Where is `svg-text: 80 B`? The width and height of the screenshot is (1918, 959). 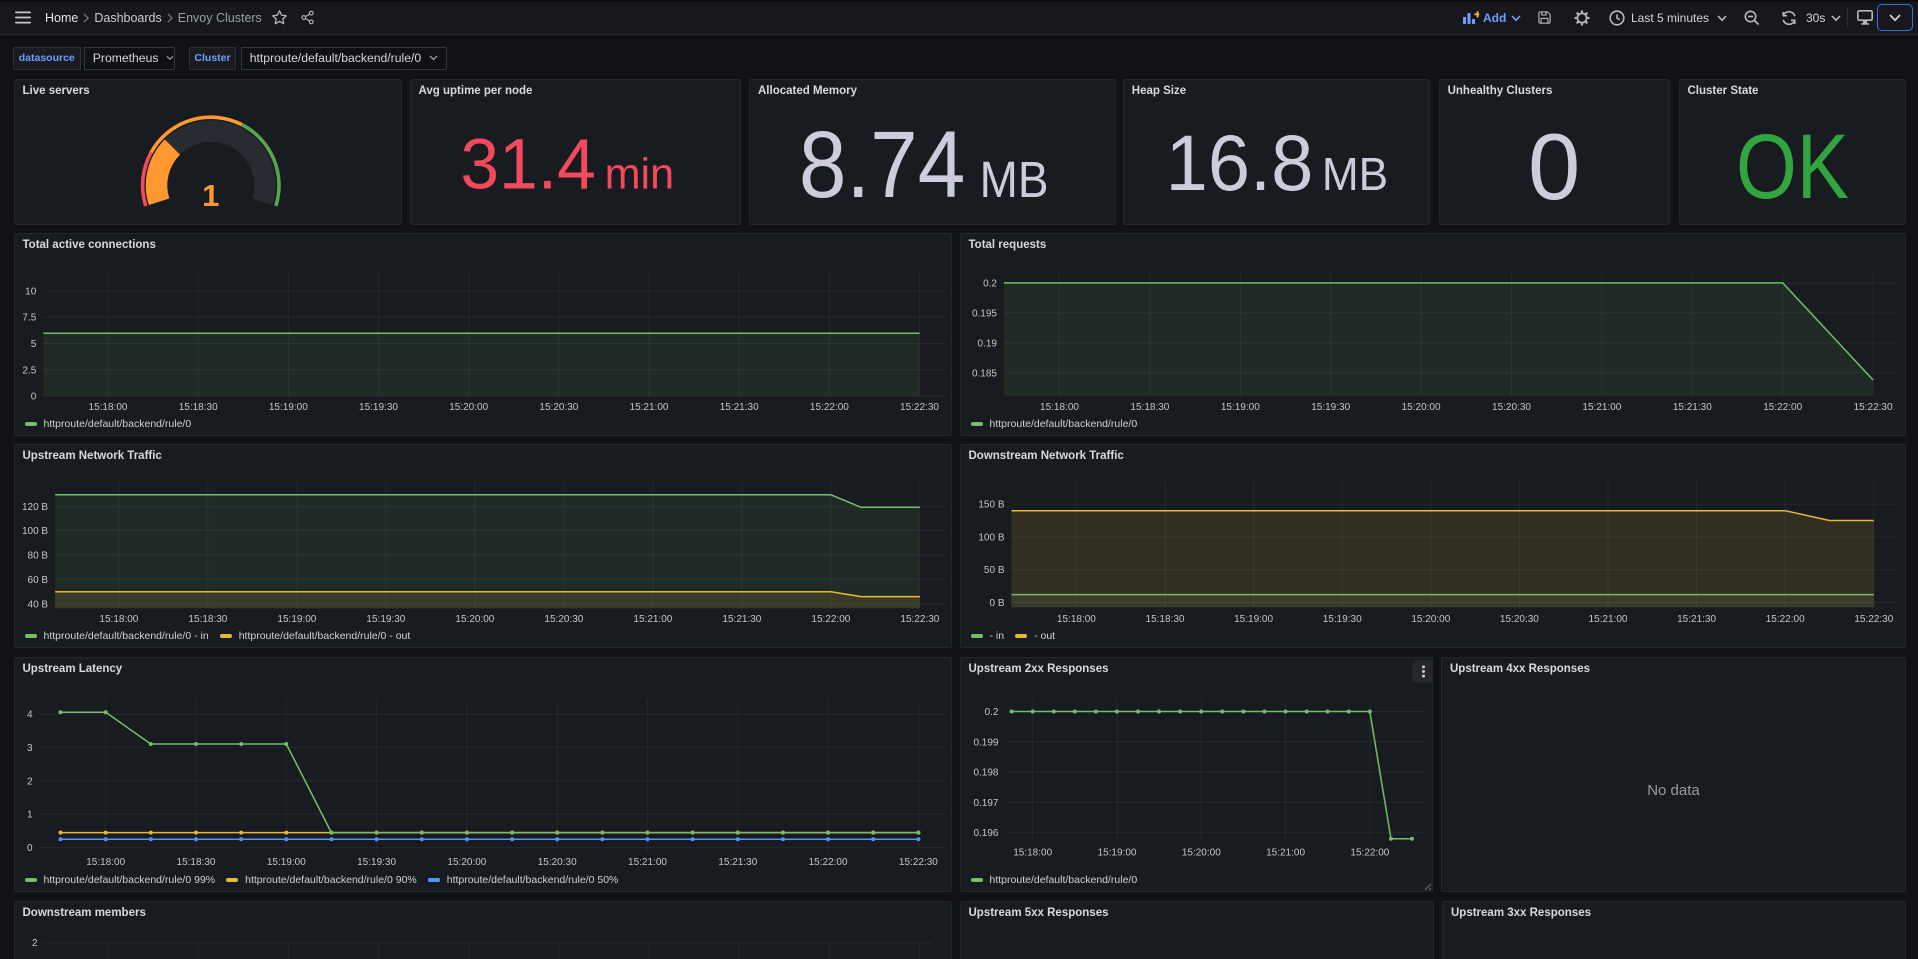
svg-text: 80 B is located at coordinates (37, 556).